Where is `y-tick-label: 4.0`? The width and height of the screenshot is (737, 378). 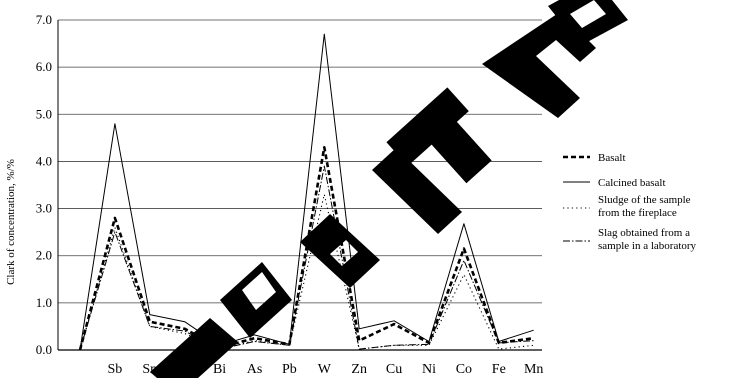 y-tick-label: 4.0 is located at coordinates (44, 160).